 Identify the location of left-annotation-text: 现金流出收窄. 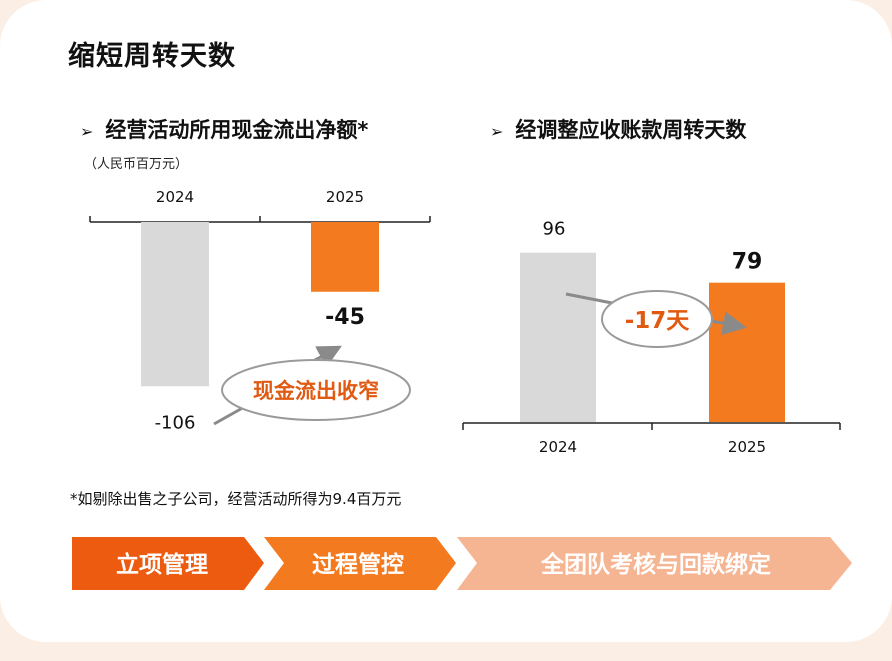
(316, 391).